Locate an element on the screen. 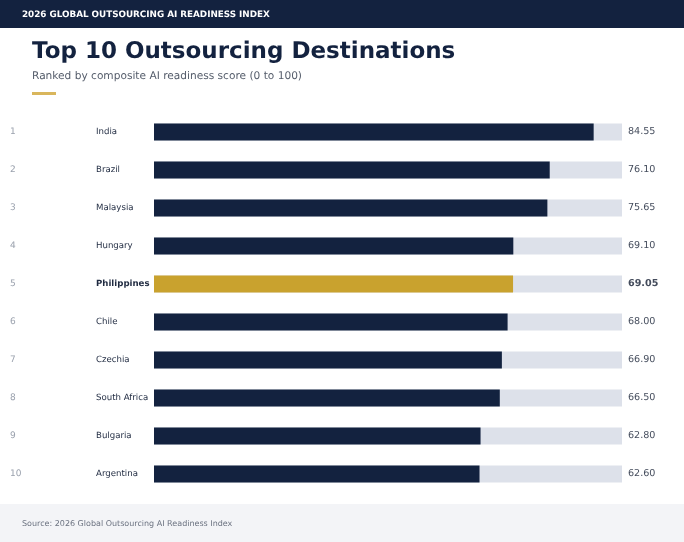 This screenshot has width=684, height=542. chart-title: Top 10 Outsourcing Destinations is located at coordinates (244, 50).